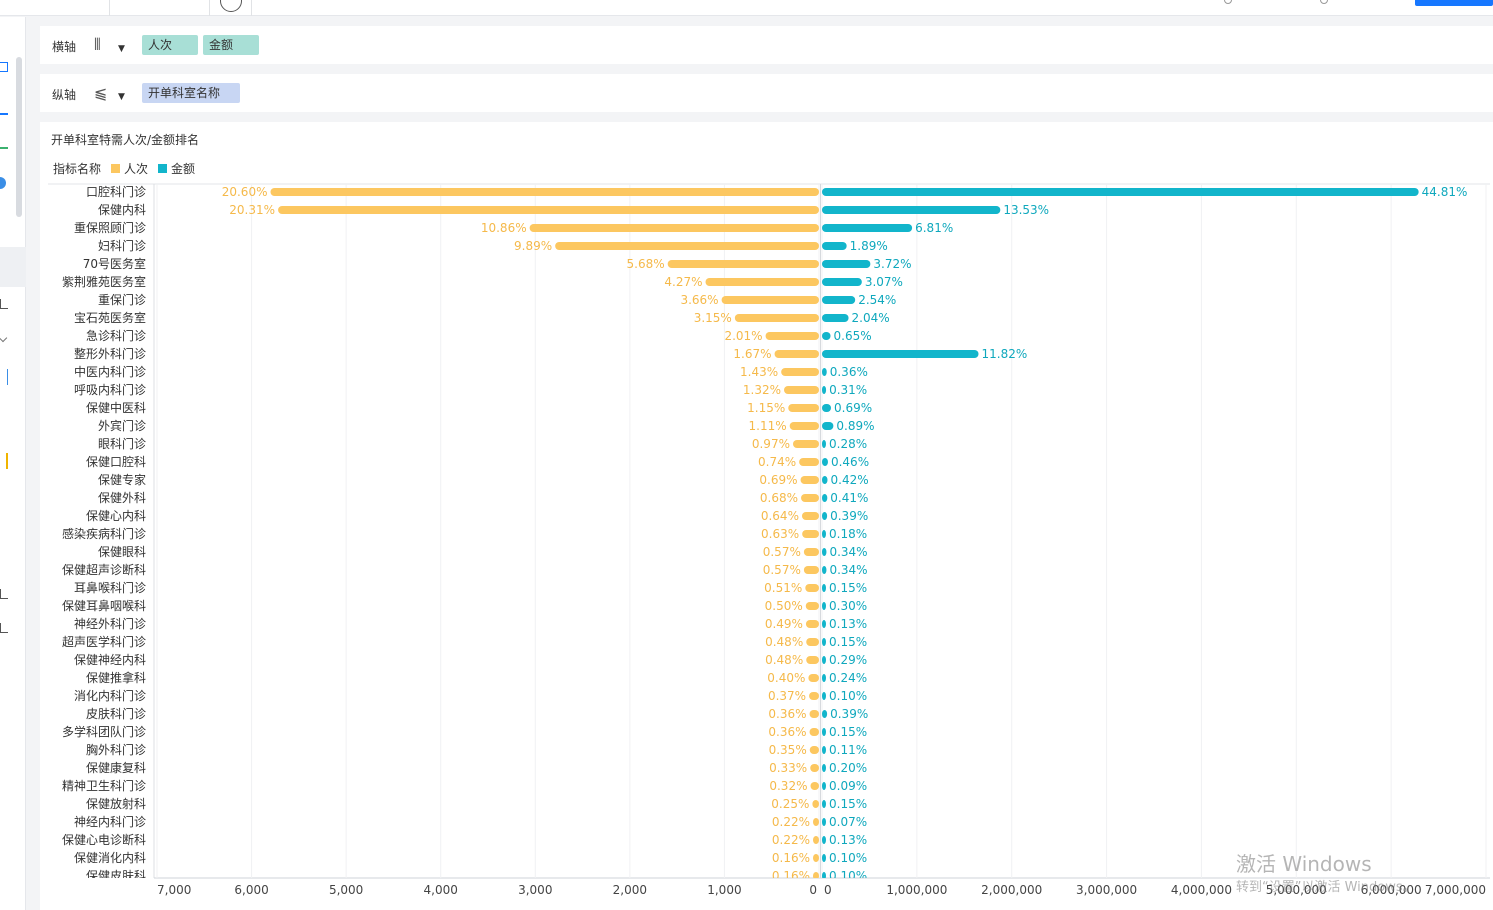 The width and height of the screenshot is (1493, 910). Describe the element at coordinates (3, 183) in the screenshot. I see `pie-chart-icon` at that location.